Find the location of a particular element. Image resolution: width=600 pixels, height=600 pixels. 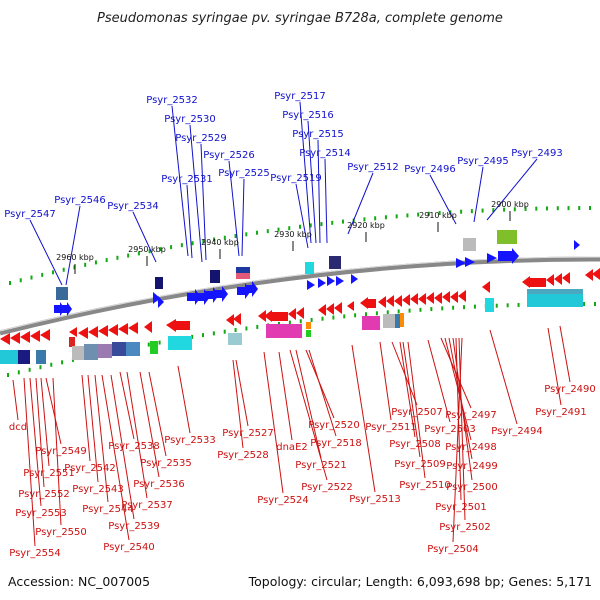

reverse-gene-label: Psyr_2520 is located at coordinates (334, 425).